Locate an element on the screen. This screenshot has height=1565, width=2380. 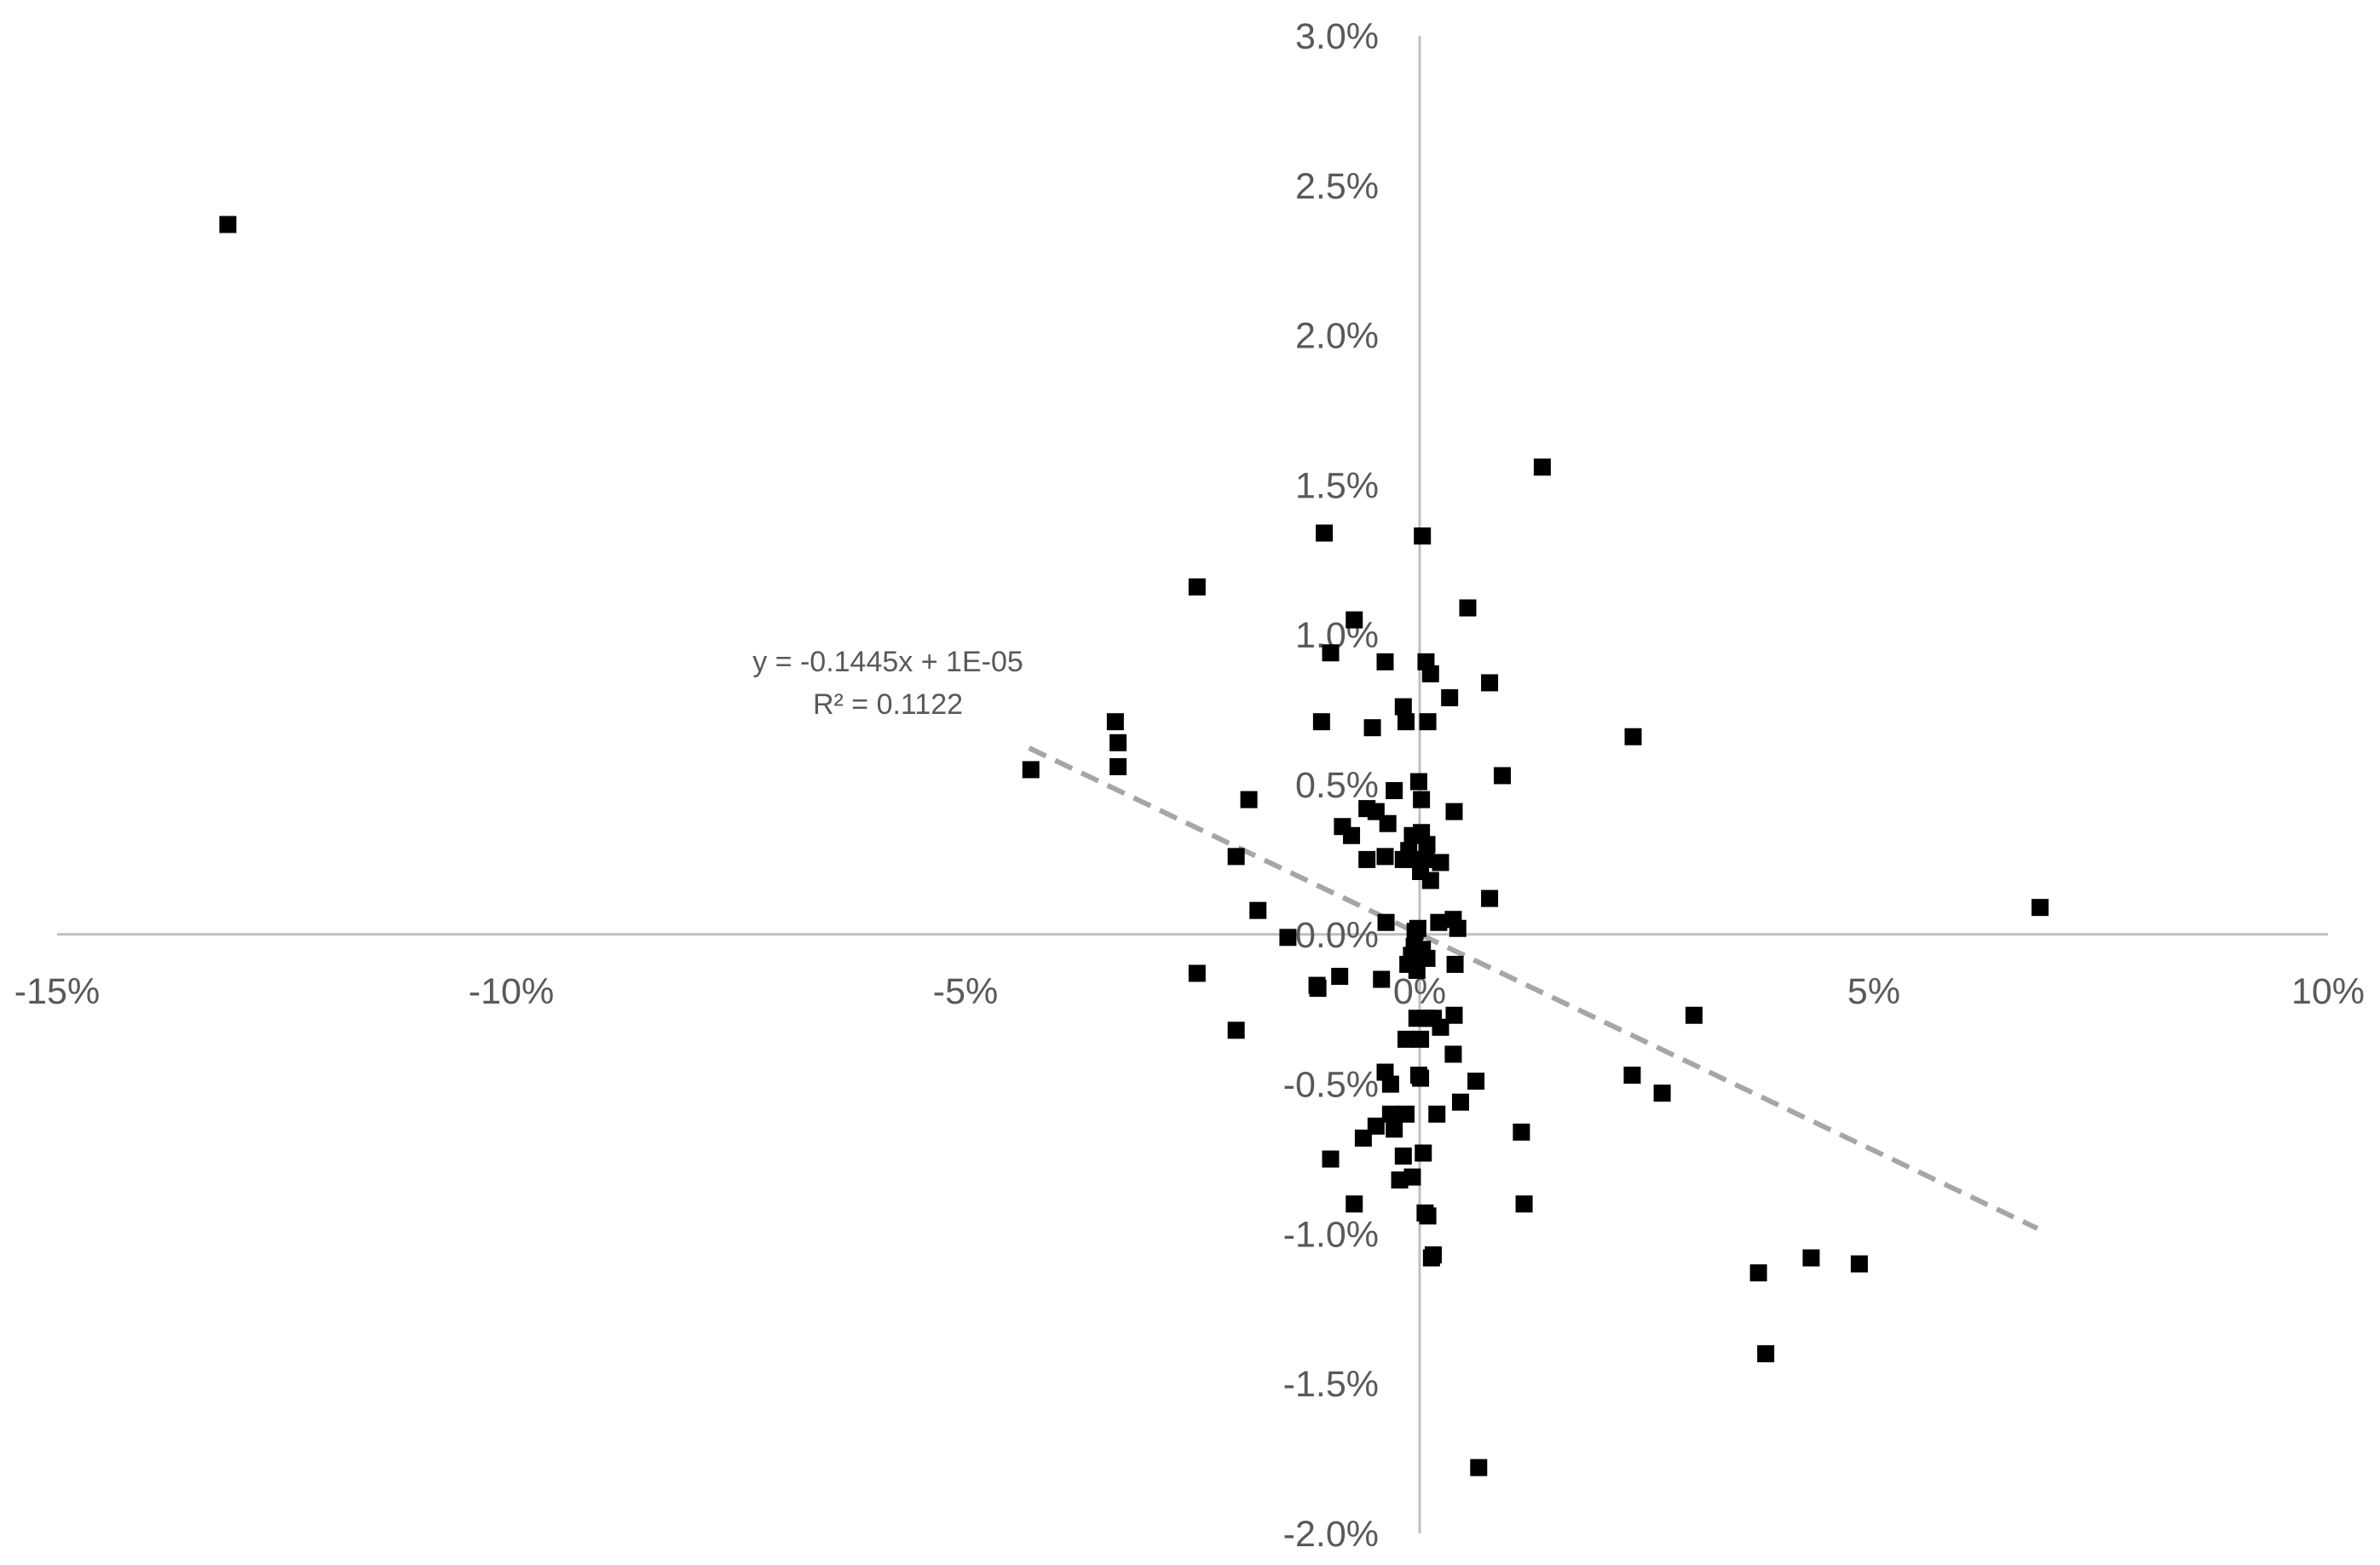
y-tick-label: -0.5% is located at coordinates (1331, 1085).